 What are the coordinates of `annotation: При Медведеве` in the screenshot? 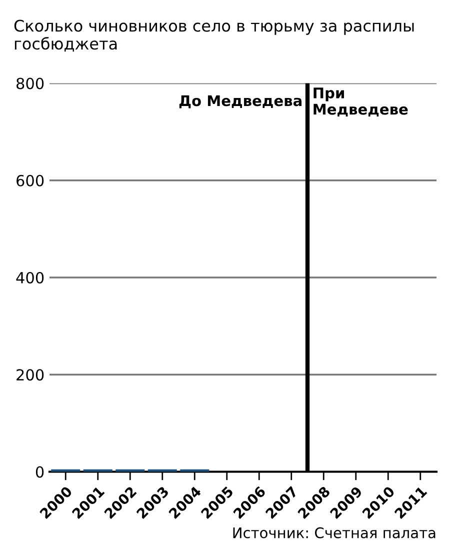 It's located at (361, 102).